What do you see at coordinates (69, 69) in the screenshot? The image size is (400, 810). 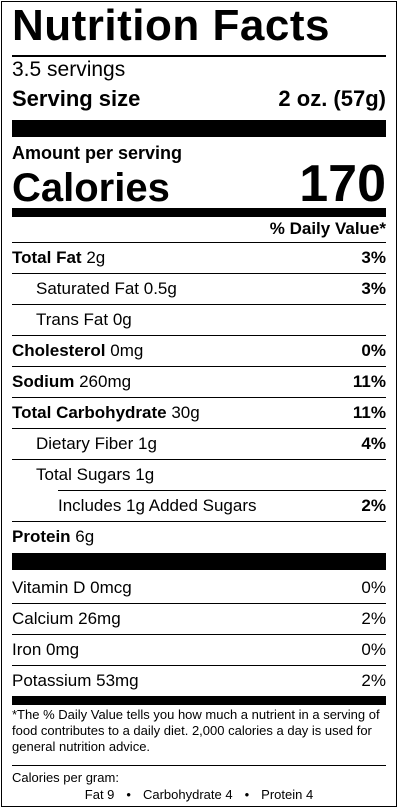 I see `servings-per-container: 3.5 servings` at bounding box center [69, 69].